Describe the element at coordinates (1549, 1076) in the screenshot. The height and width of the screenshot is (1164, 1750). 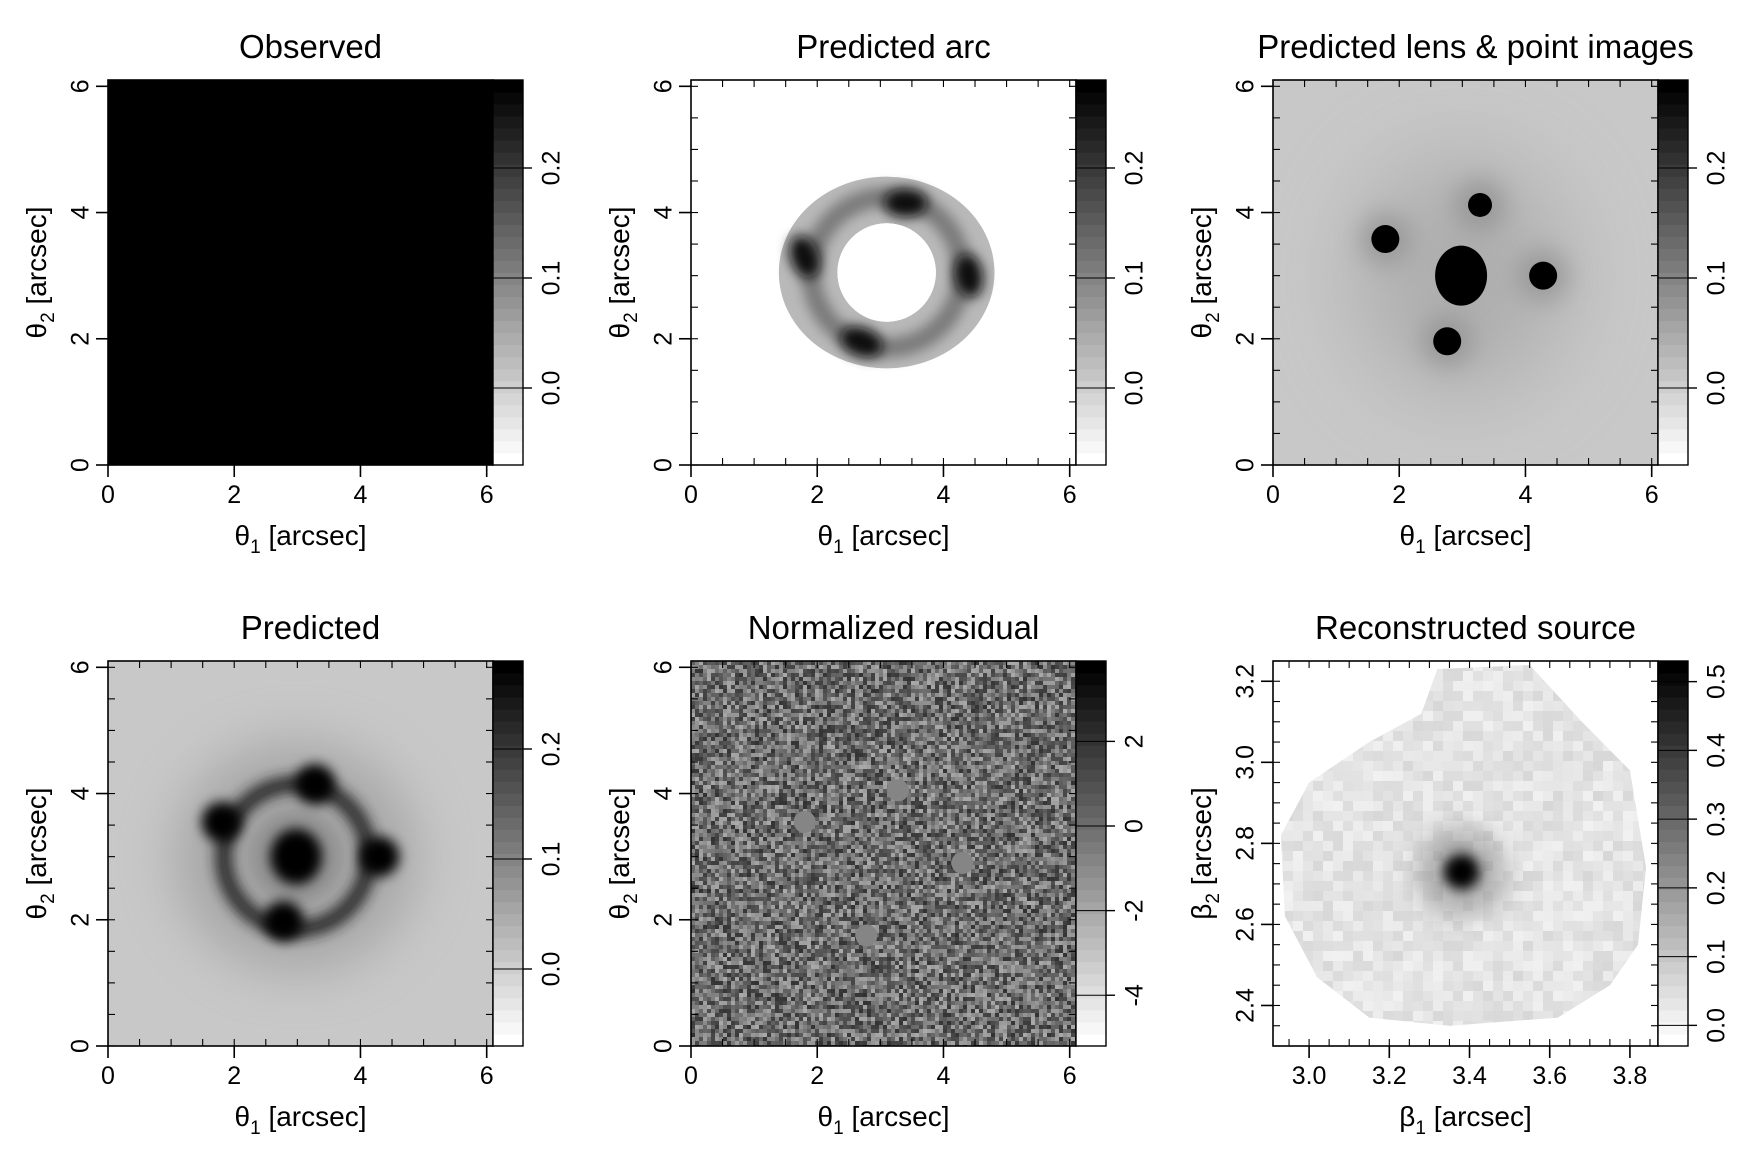
I see `x-tick-label: 3.6` at that location.